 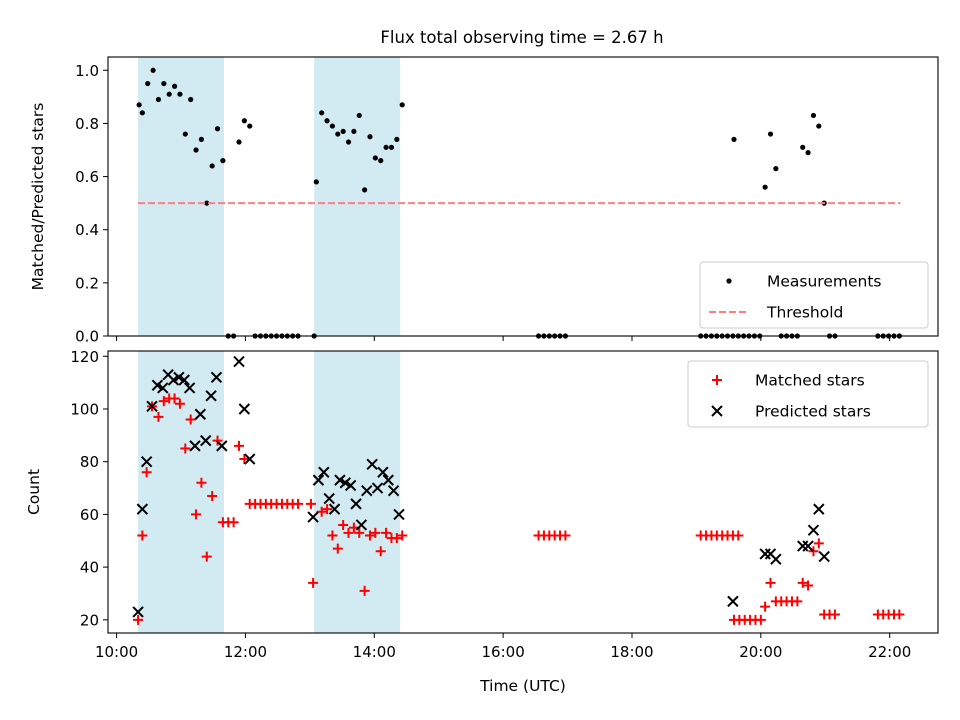 What do you see at coordinates (87, 124) in the screenshot?
I see `y-tick-label: 0.8` at bounding box center [87, 124].